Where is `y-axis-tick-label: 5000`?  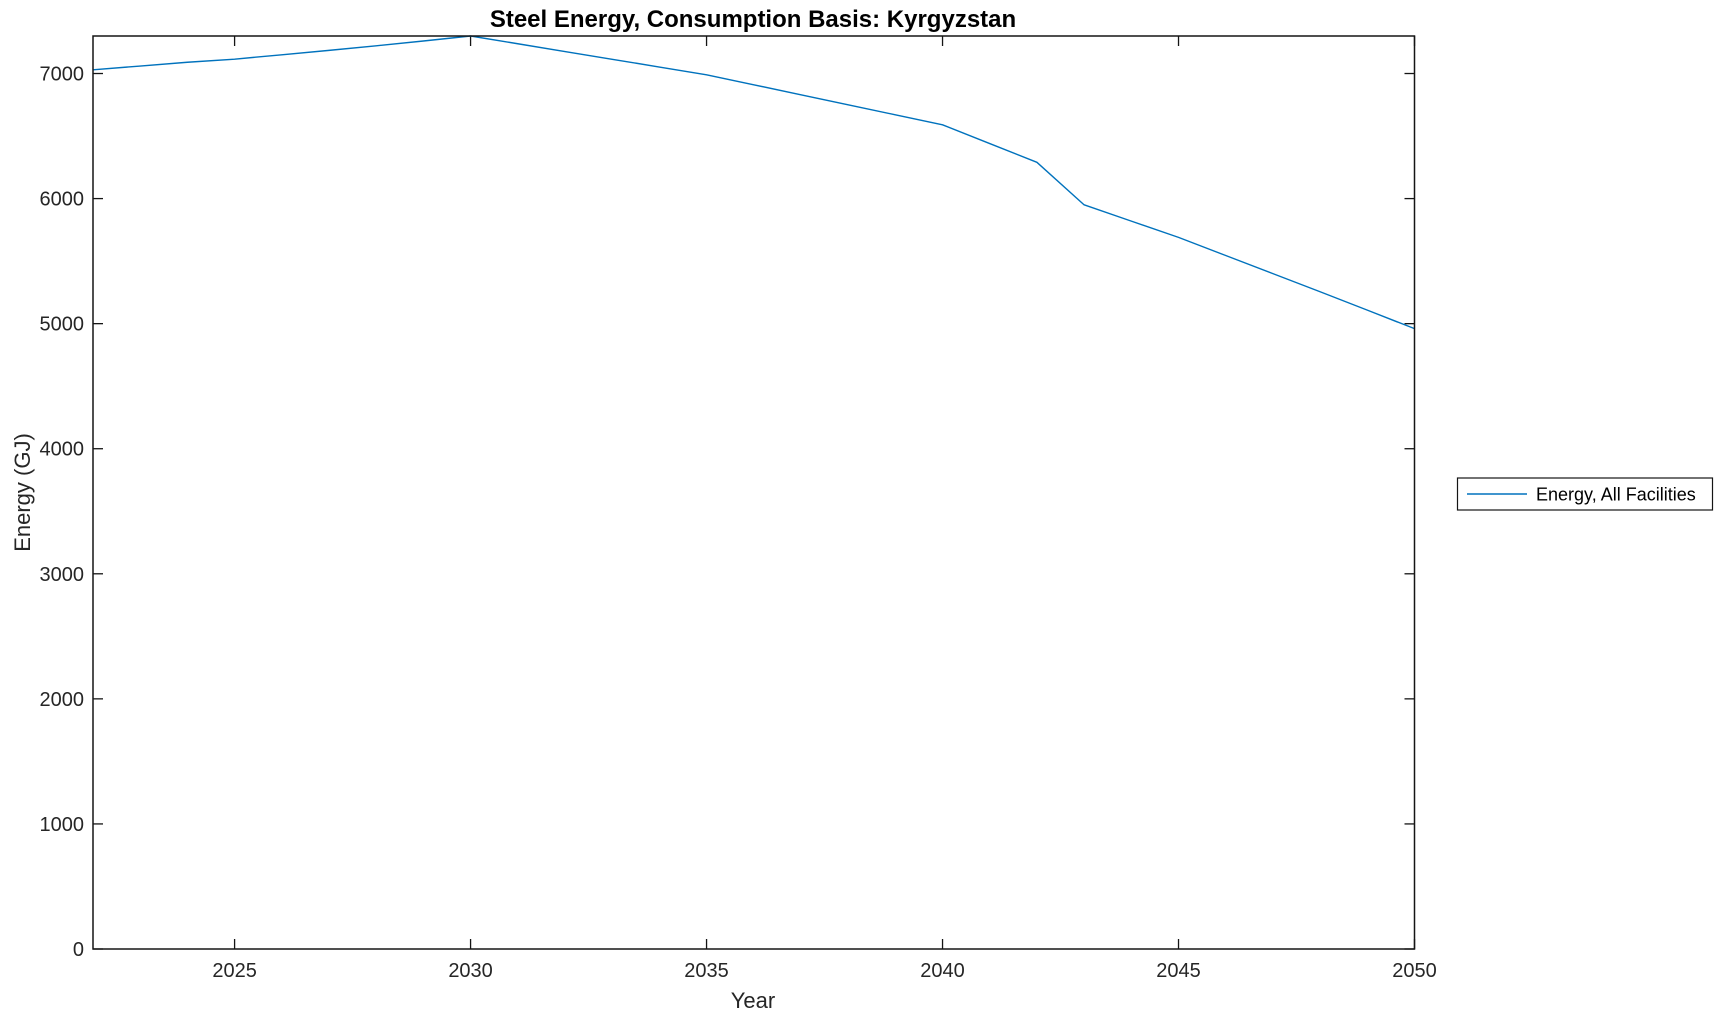
y-axis-tick-label: 5000 is located at coordinates (62, 325).